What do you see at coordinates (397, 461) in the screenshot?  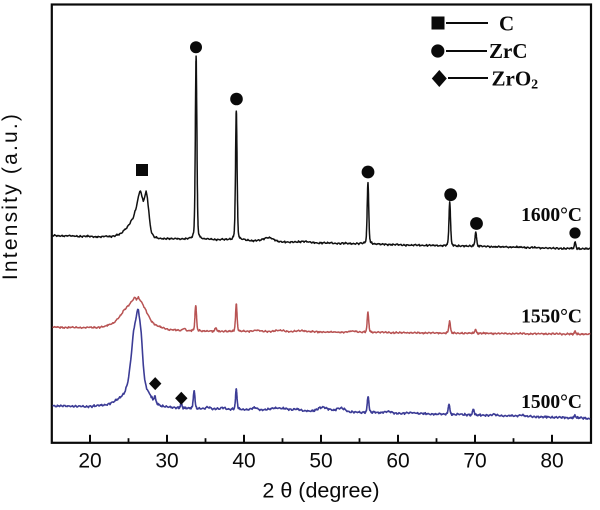 I see `svg-text: 60` at bounding box center [397, 461].